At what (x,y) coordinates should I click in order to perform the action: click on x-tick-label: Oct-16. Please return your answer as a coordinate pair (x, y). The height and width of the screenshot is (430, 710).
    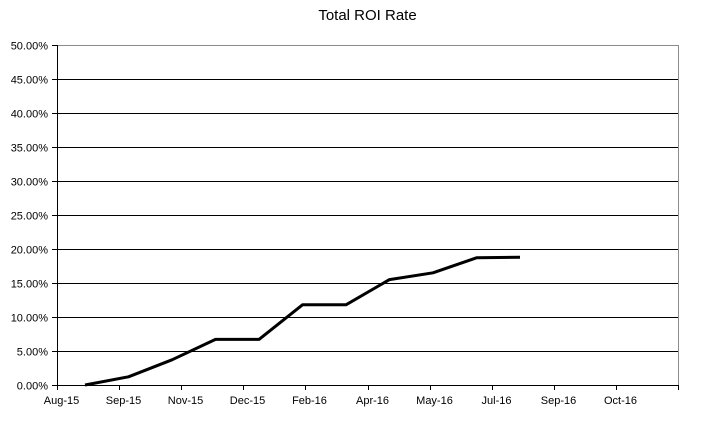
    Looking at the image, I should click on (620, 401).